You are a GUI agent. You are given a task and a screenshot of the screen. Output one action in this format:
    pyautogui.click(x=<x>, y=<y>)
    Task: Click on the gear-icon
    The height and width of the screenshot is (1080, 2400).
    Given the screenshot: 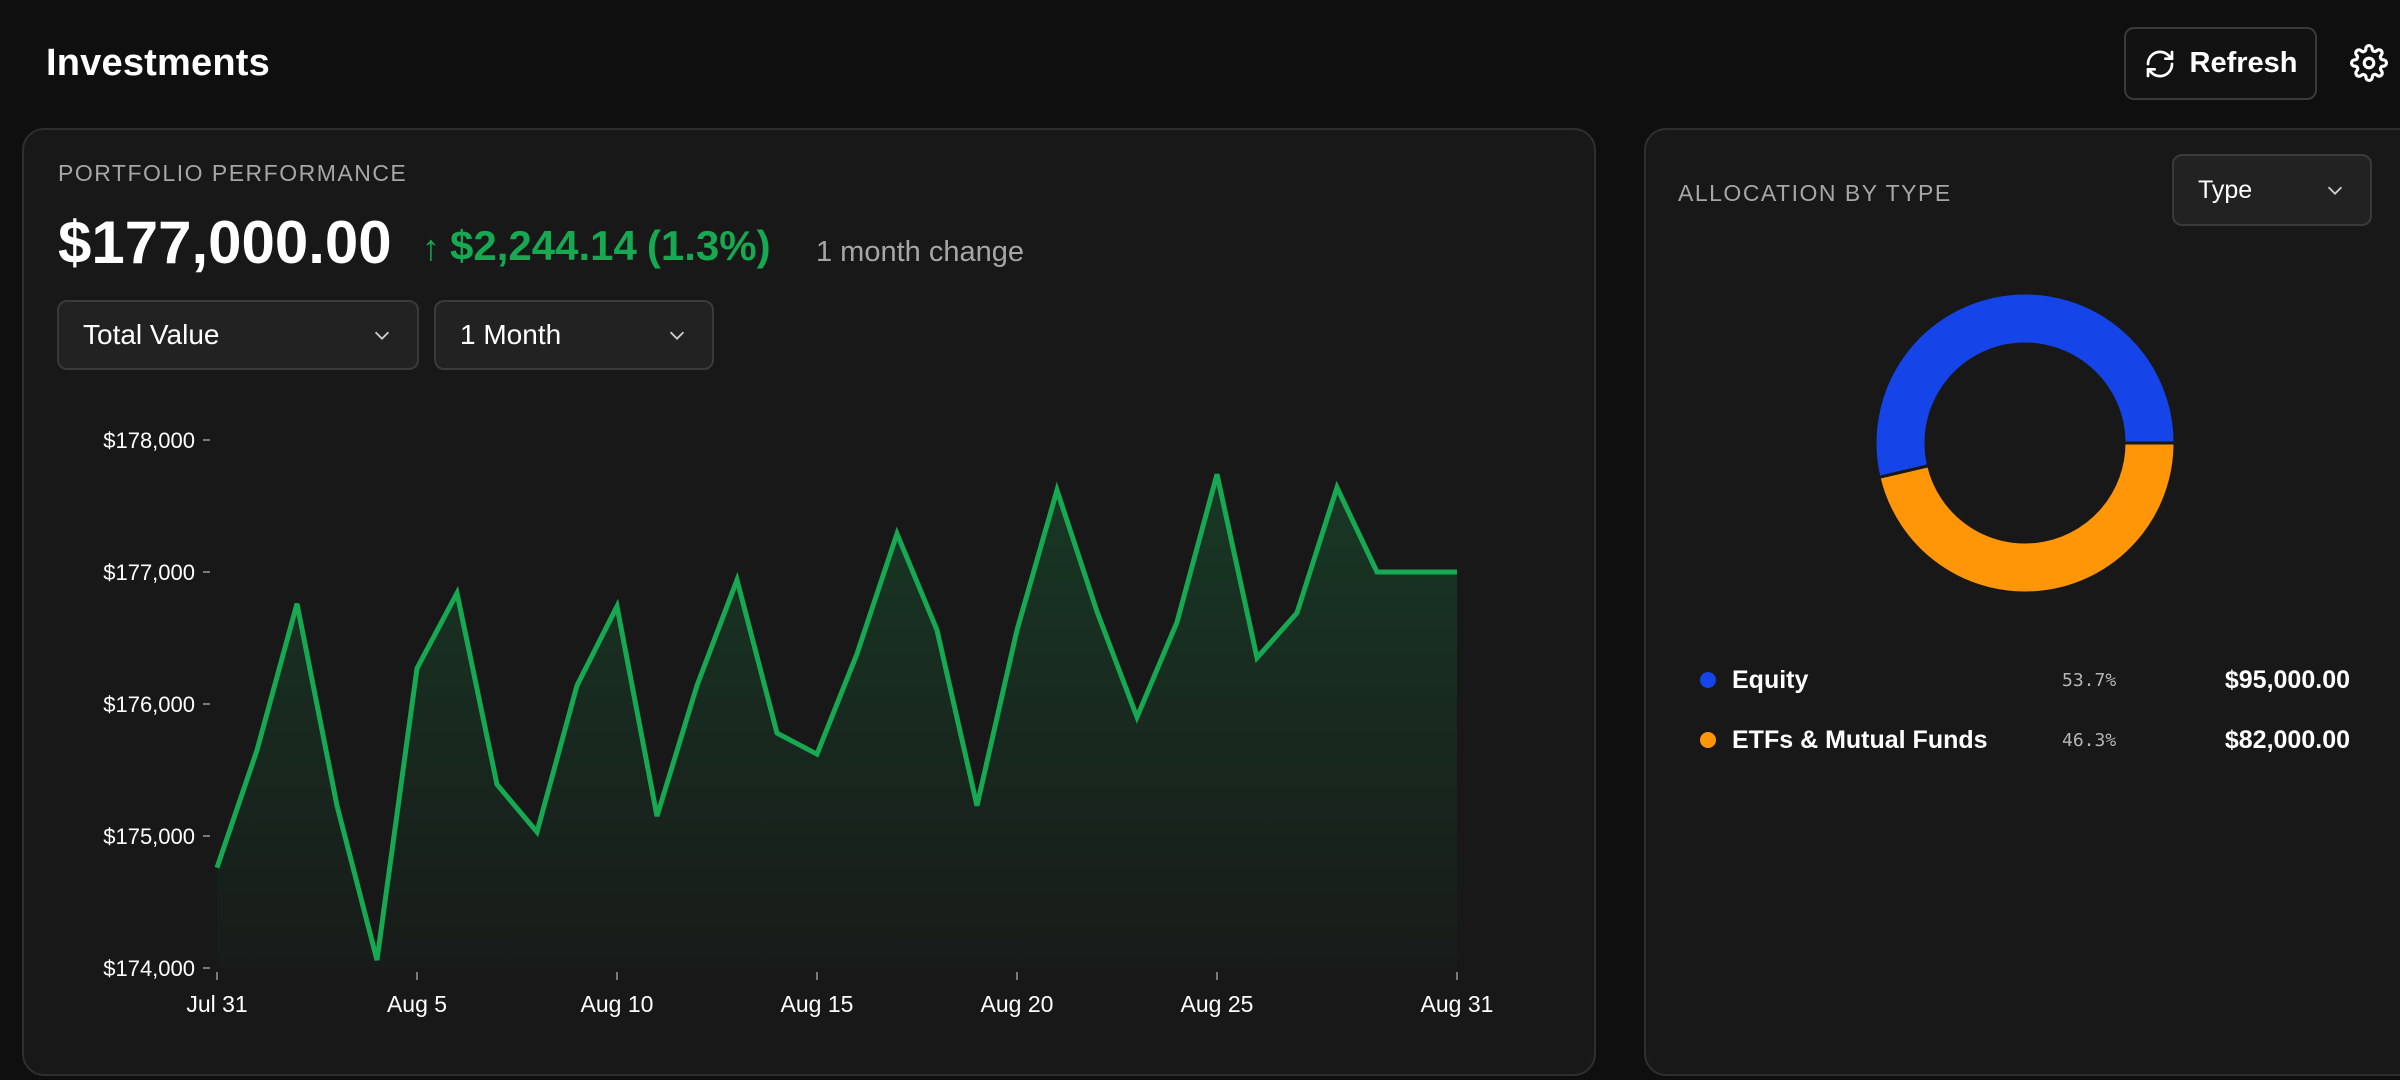 What is the action you would take?
    pyautogui.click(x=2369, y=63)
    